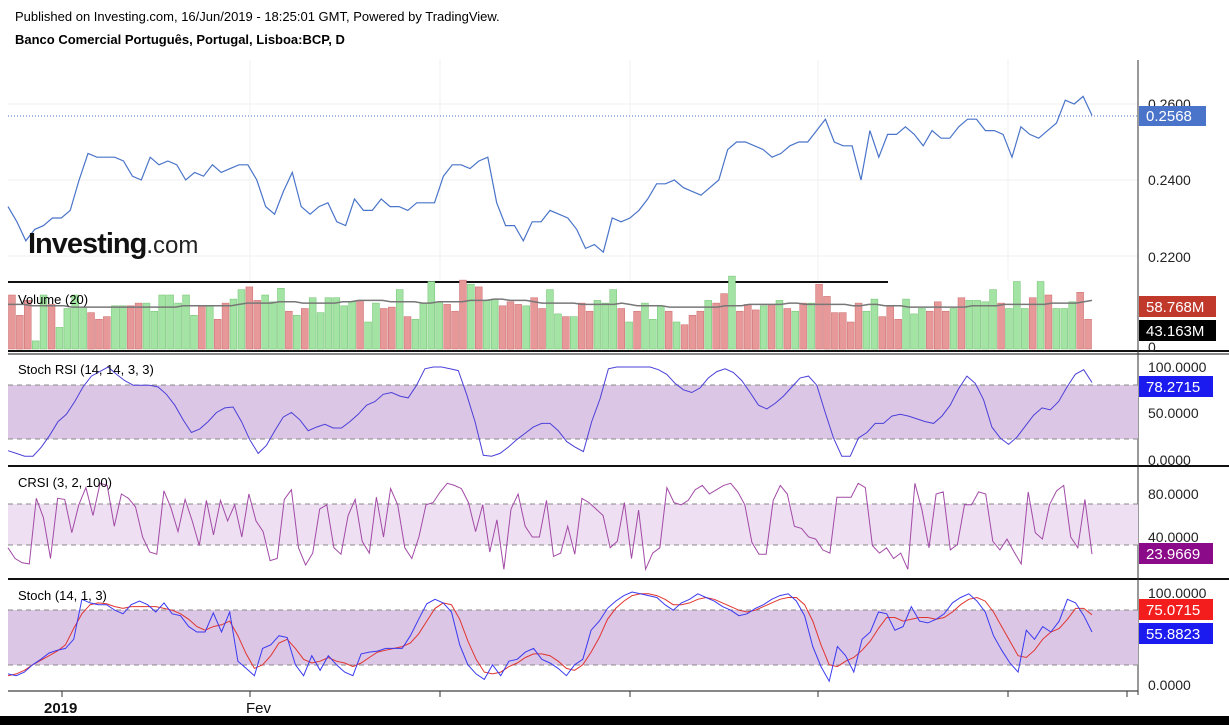 This screenshot has height=725, width=1229. What do you see at coordinates (259, 708) in the screenshot?
I see `time-label-fev: Fev` at bounding box center [259, 708].